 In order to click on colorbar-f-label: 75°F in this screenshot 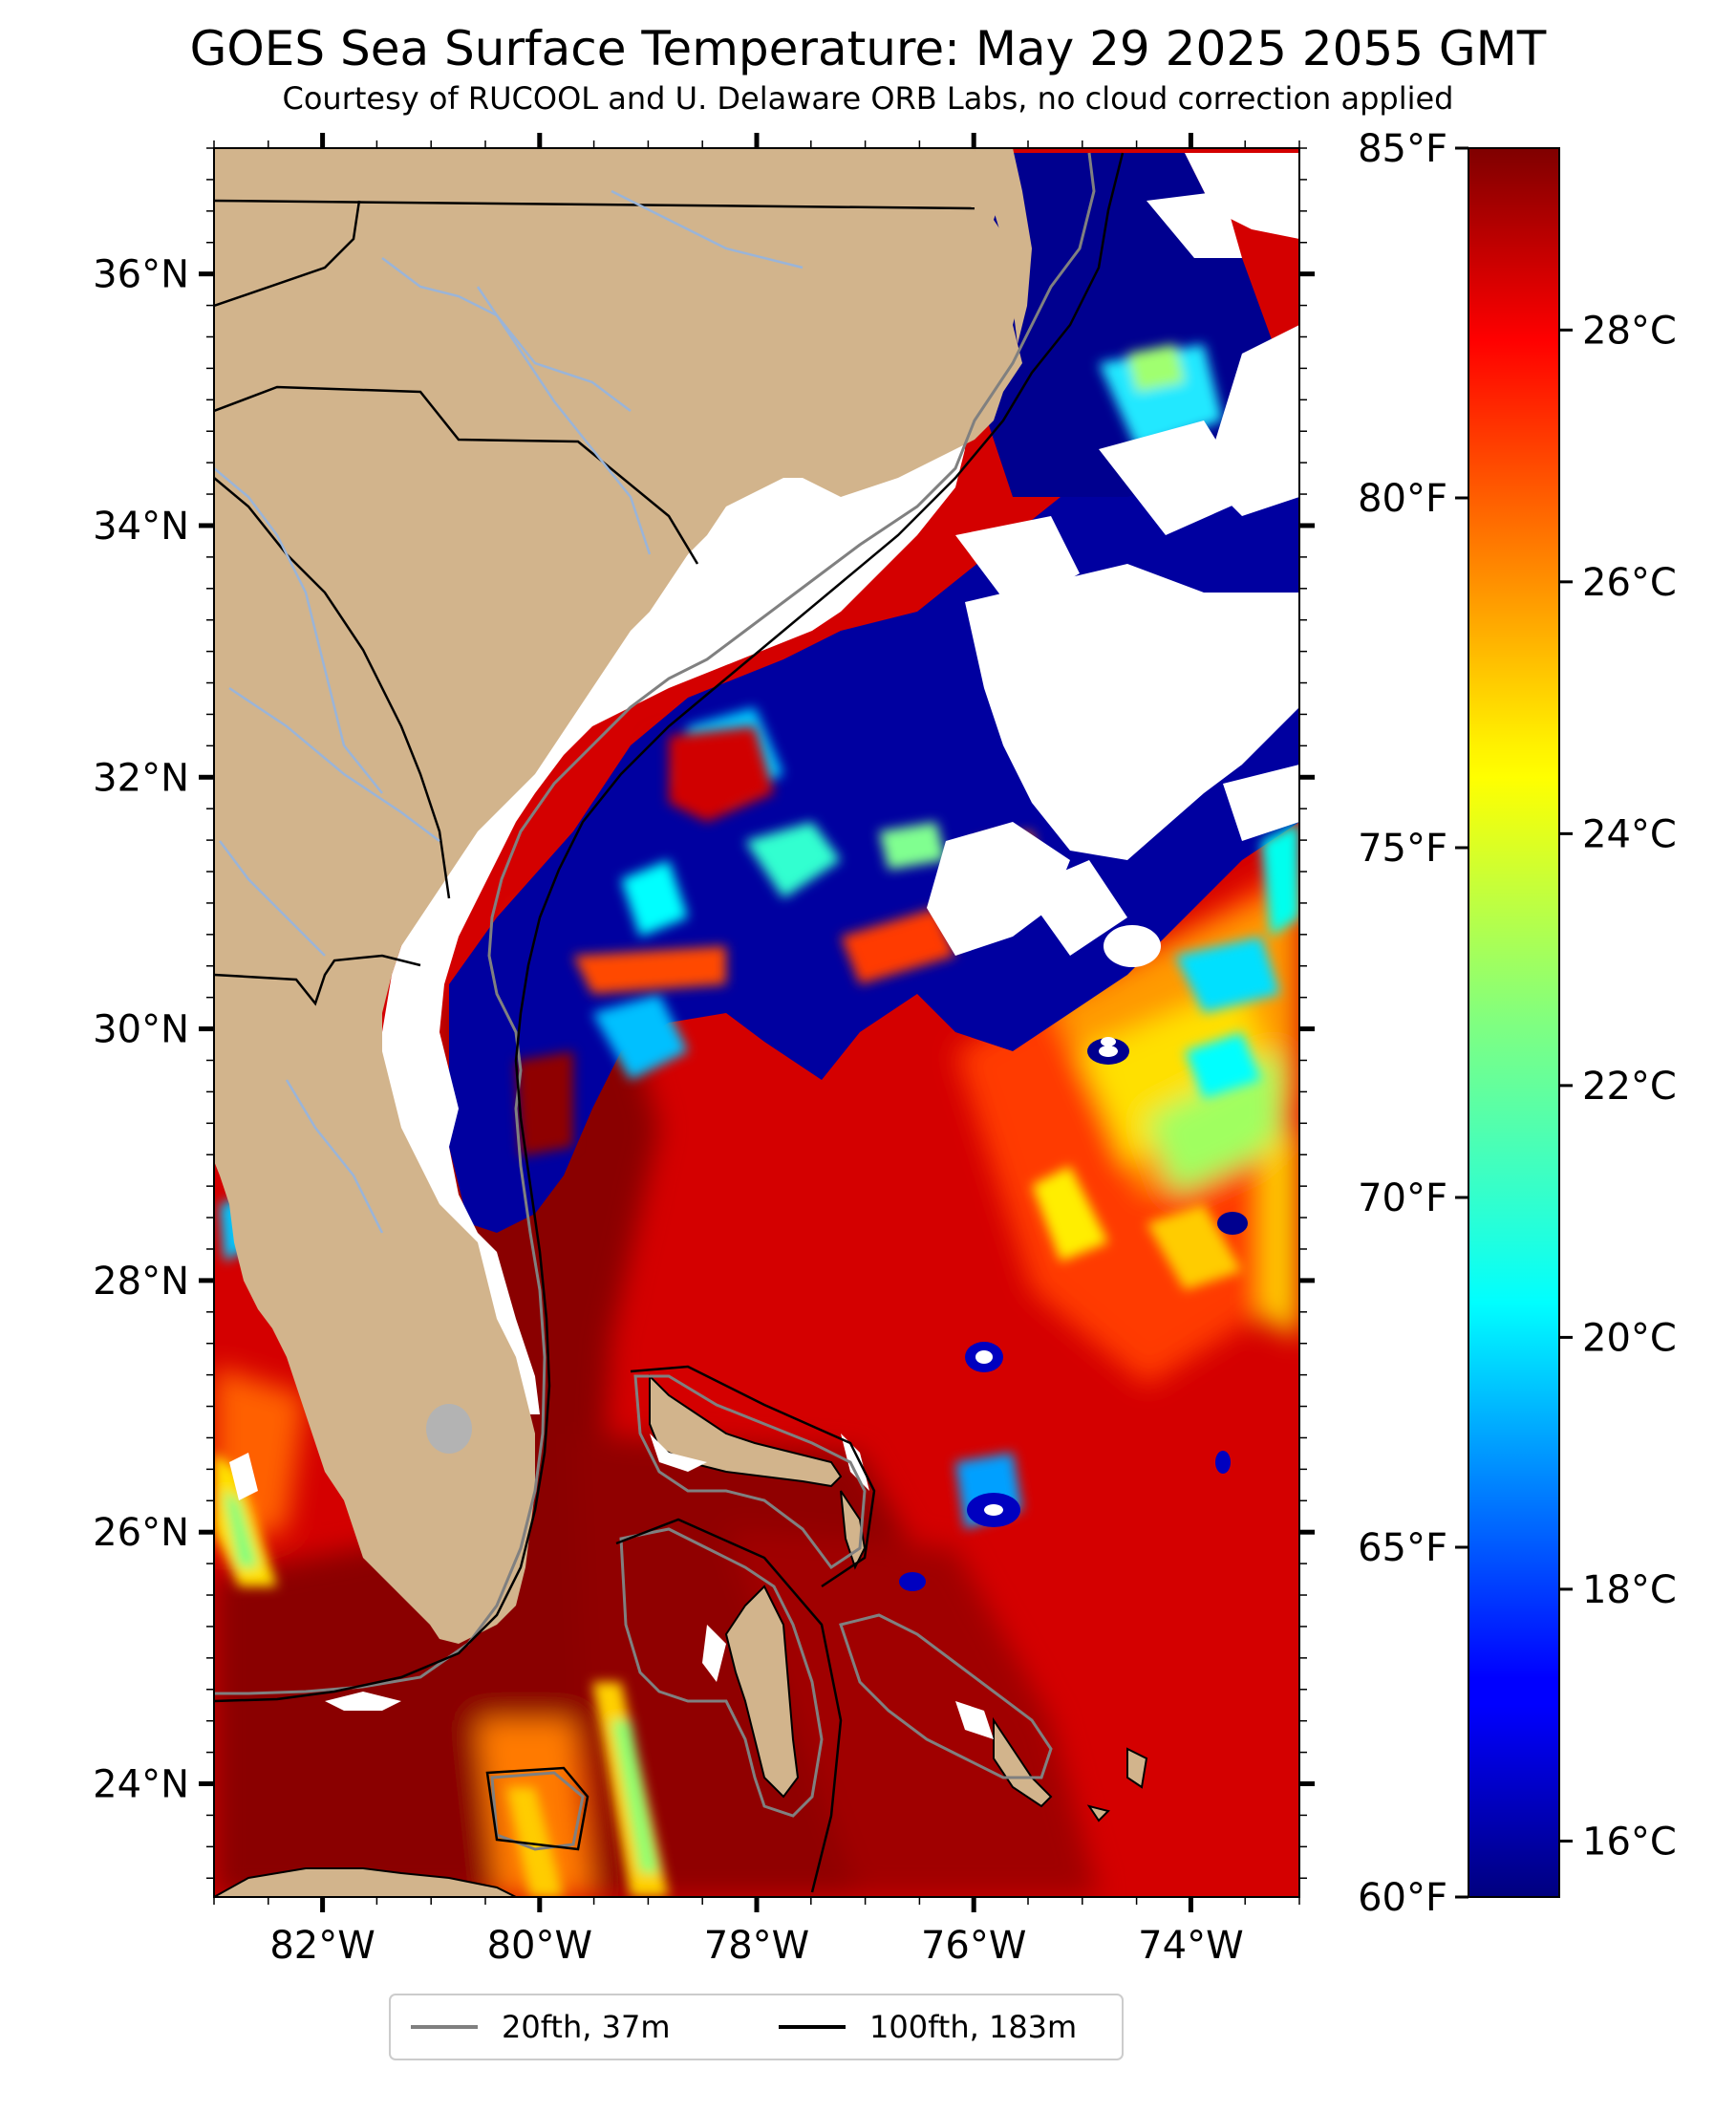, I will do `click(1402, 849)`.